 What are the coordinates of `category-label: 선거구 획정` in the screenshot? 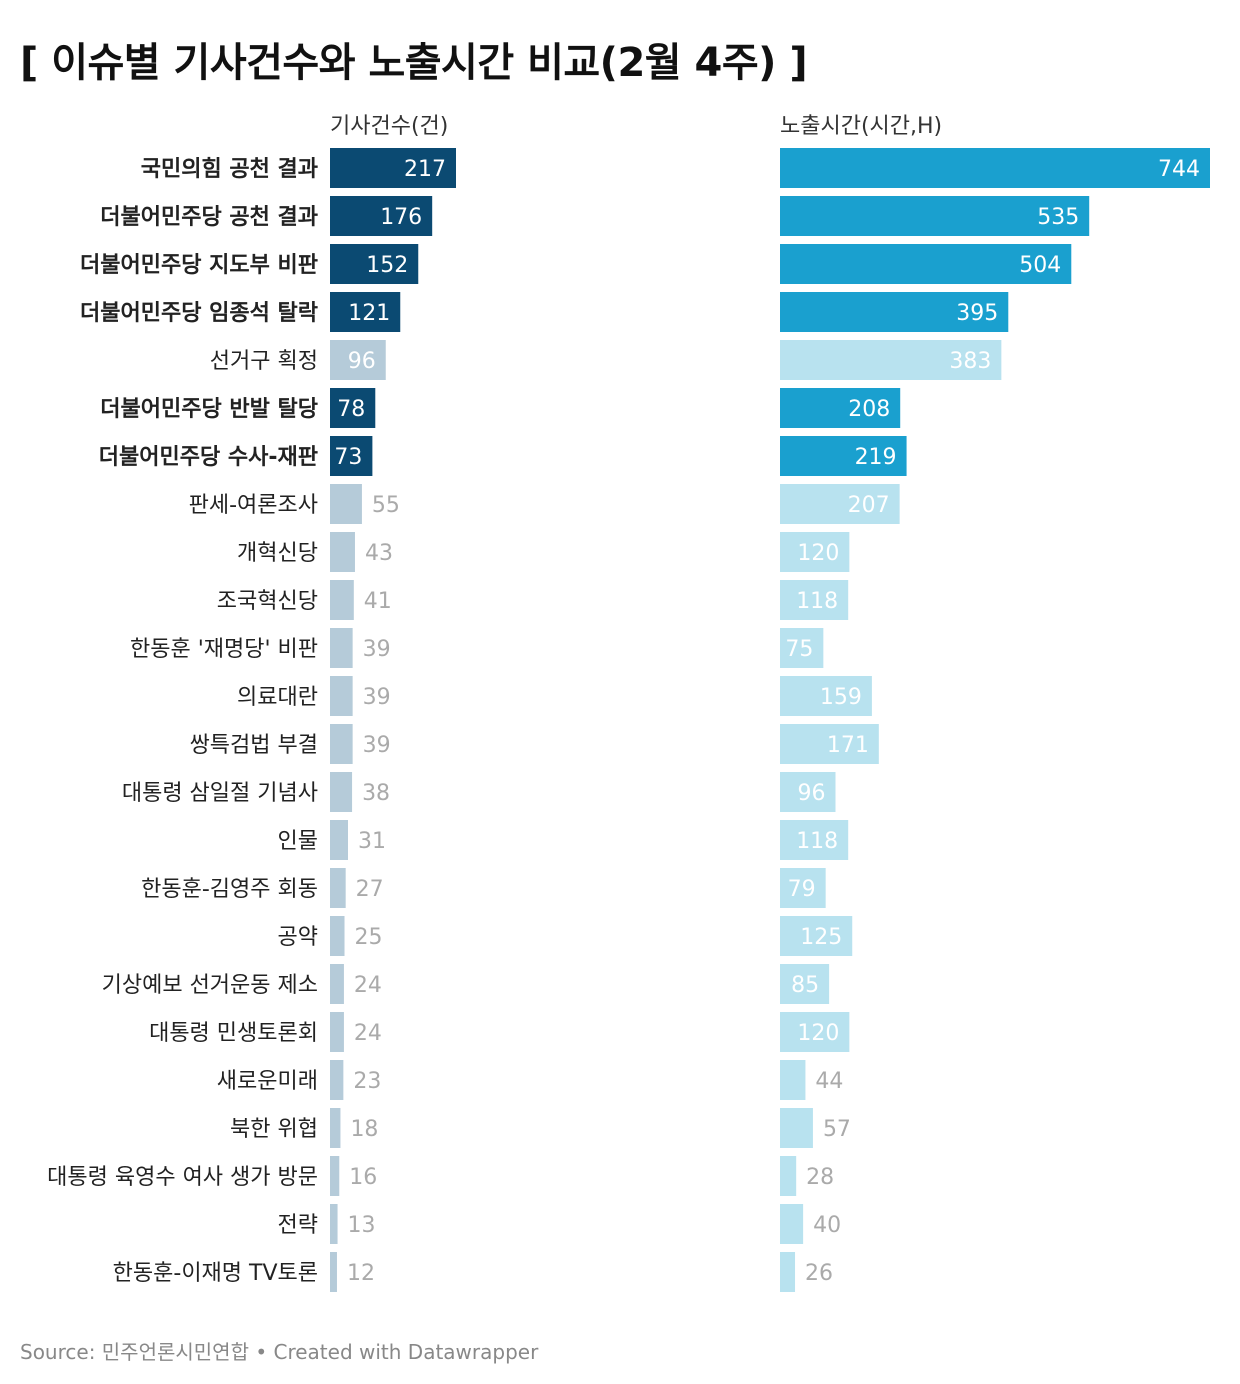 It's located at (264, 361).